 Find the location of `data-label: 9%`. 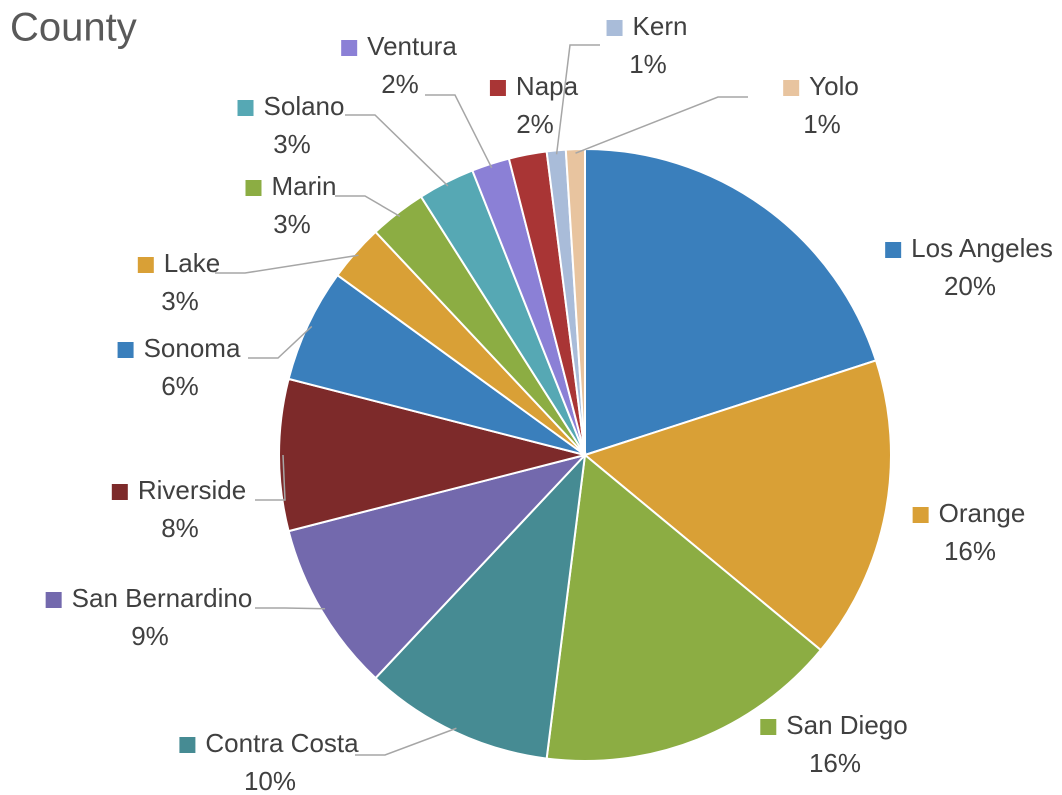

data-label: 9% is located at coordinates (150, 636).